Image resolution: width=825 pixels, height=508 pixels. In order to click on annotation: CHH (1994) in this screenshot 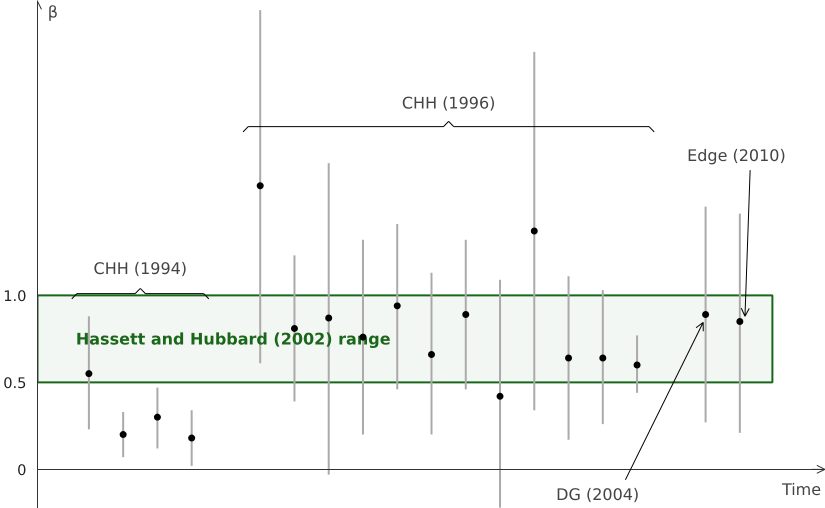, I will do `click(141, 268)`.